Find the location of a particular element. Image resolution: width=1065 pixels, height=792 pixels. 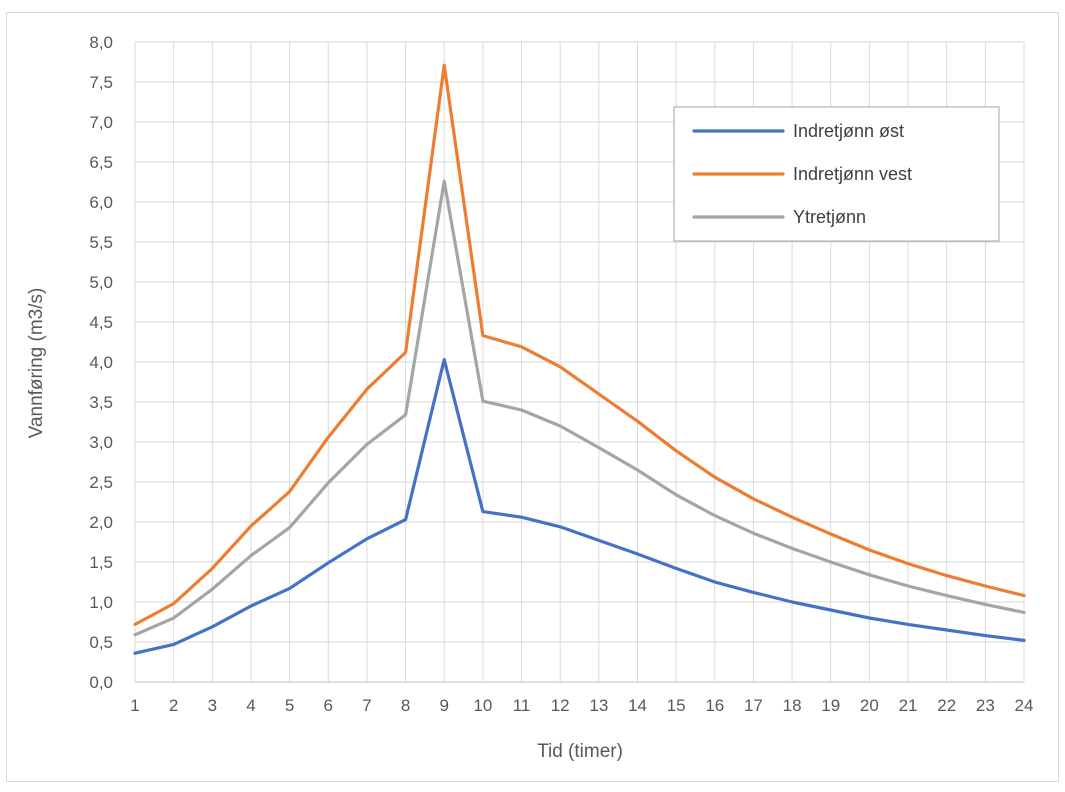

y-tick-label: 5,5 is located at coordinates (101, 242).